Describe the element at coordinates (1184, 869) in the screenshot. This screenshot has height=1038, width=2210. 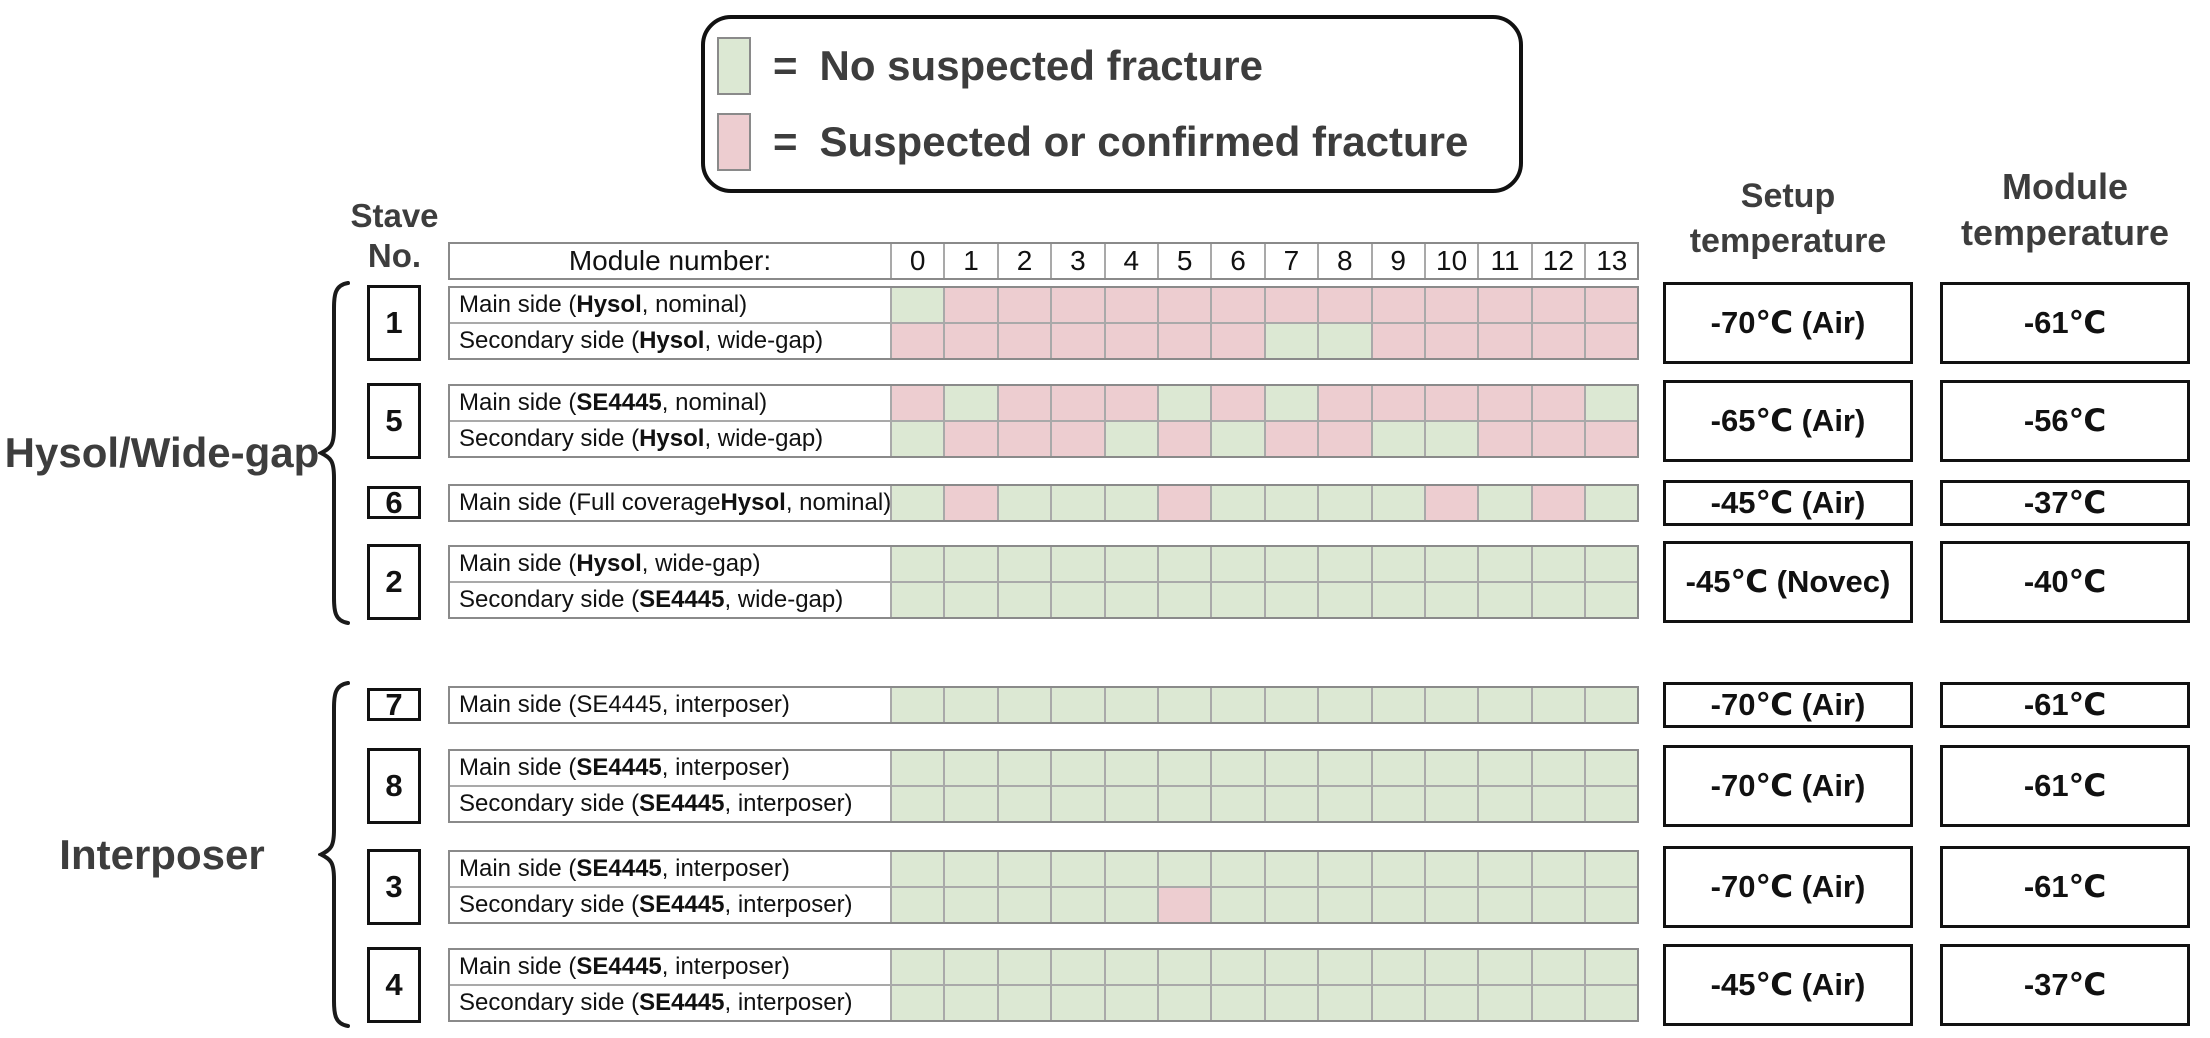
I see `module-cell-stave-3-row-0-m5` at that location.